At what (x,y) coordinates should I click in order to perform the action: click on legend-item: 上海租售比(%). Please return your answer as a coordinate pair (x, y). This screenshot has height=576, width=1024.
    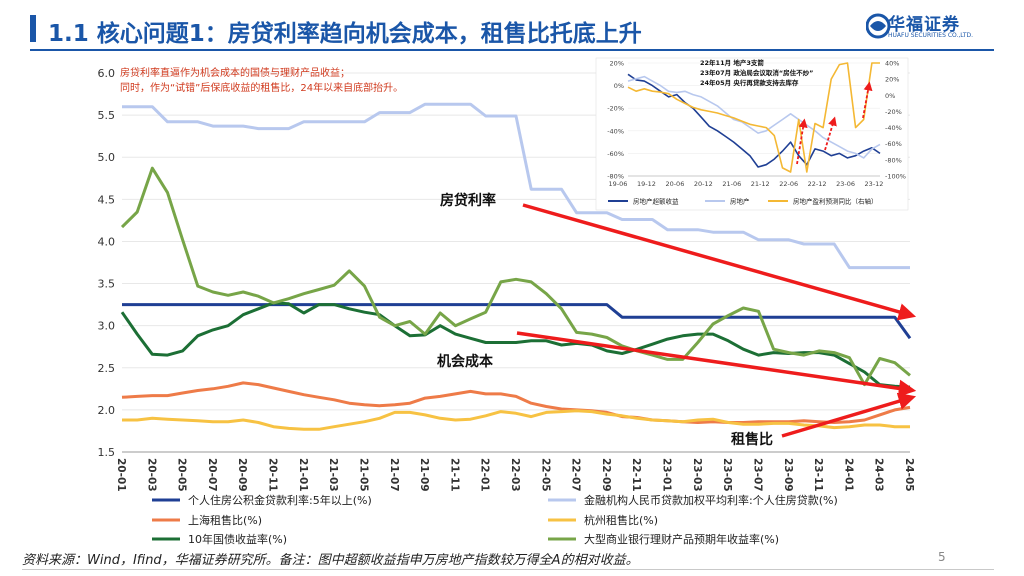
    Looking at the image, I should click on (207, 520).